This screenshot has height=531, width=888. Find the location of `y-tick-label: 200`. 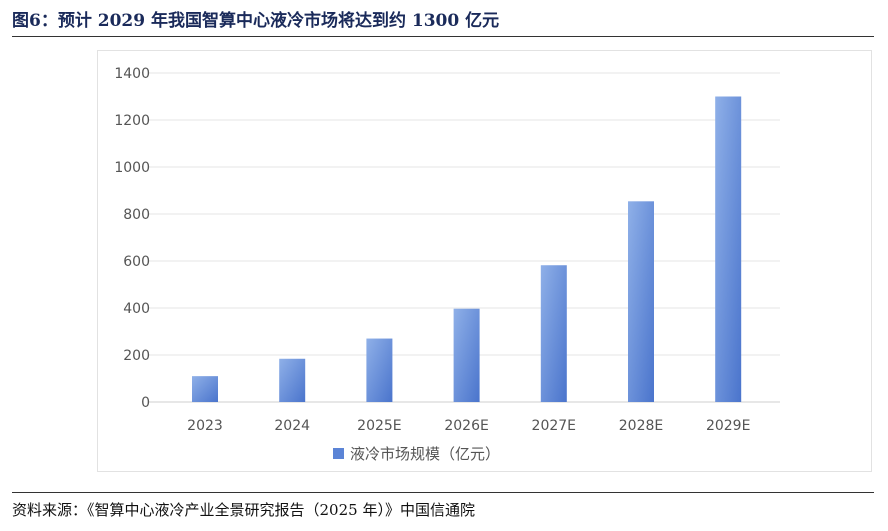

y-tick-label: 200 is located at coordinates (136, 356).